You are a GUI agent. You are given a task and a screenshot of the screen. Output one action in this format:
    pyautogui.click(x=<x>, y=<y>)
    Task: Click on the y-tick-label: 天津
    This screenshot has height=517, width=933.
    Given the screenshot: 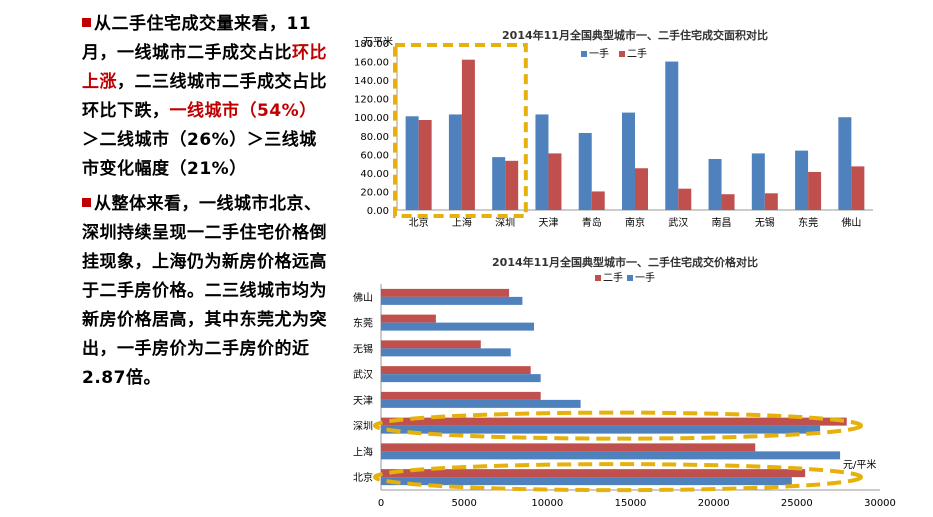 What is the action you would take?
    pyautogui.click(x=363, y=401)
    